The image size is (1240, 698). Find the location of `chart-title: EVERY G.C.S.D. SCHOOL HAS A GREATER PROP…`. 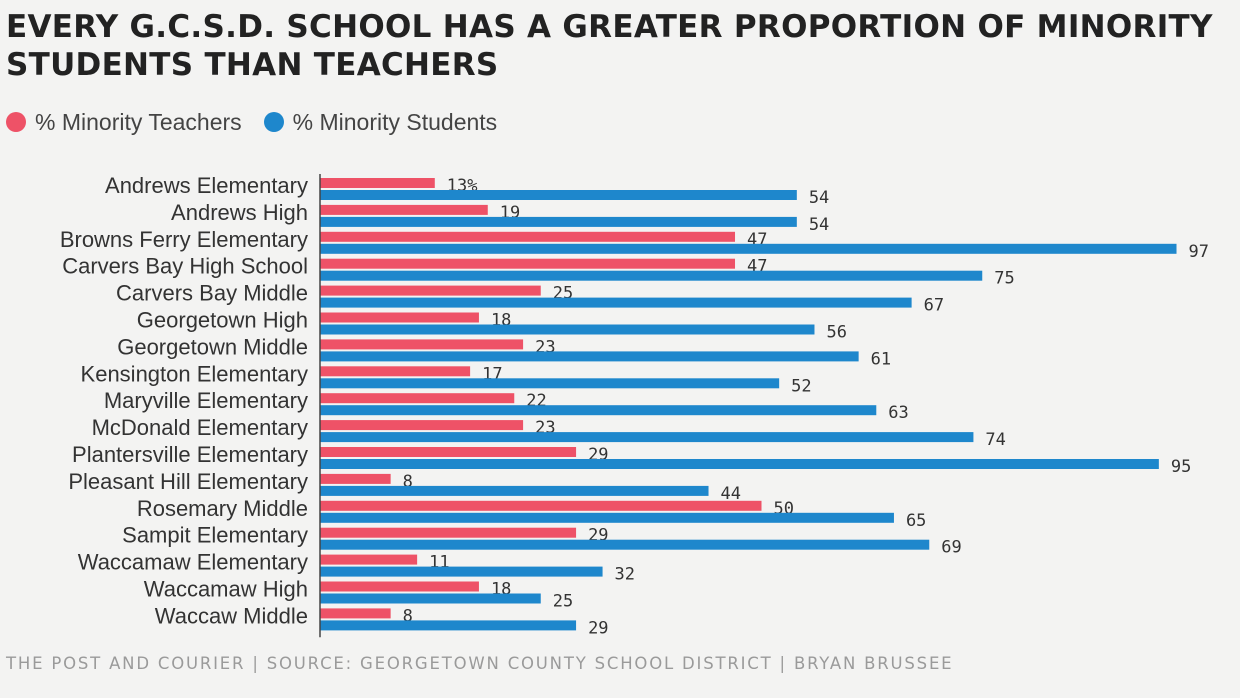

chart-title: EVERY G.C.S.D. SCHOOL HAS A GREATER PROP… is located at coordinates (609, 46).